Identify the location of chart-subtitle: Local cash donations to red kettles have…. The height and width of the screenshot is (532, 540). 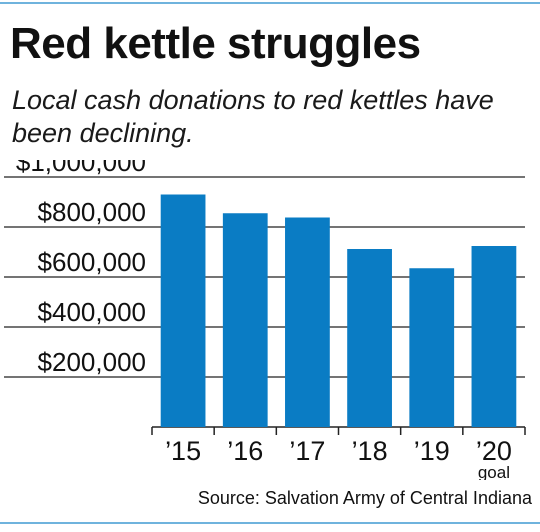
(253, 116).